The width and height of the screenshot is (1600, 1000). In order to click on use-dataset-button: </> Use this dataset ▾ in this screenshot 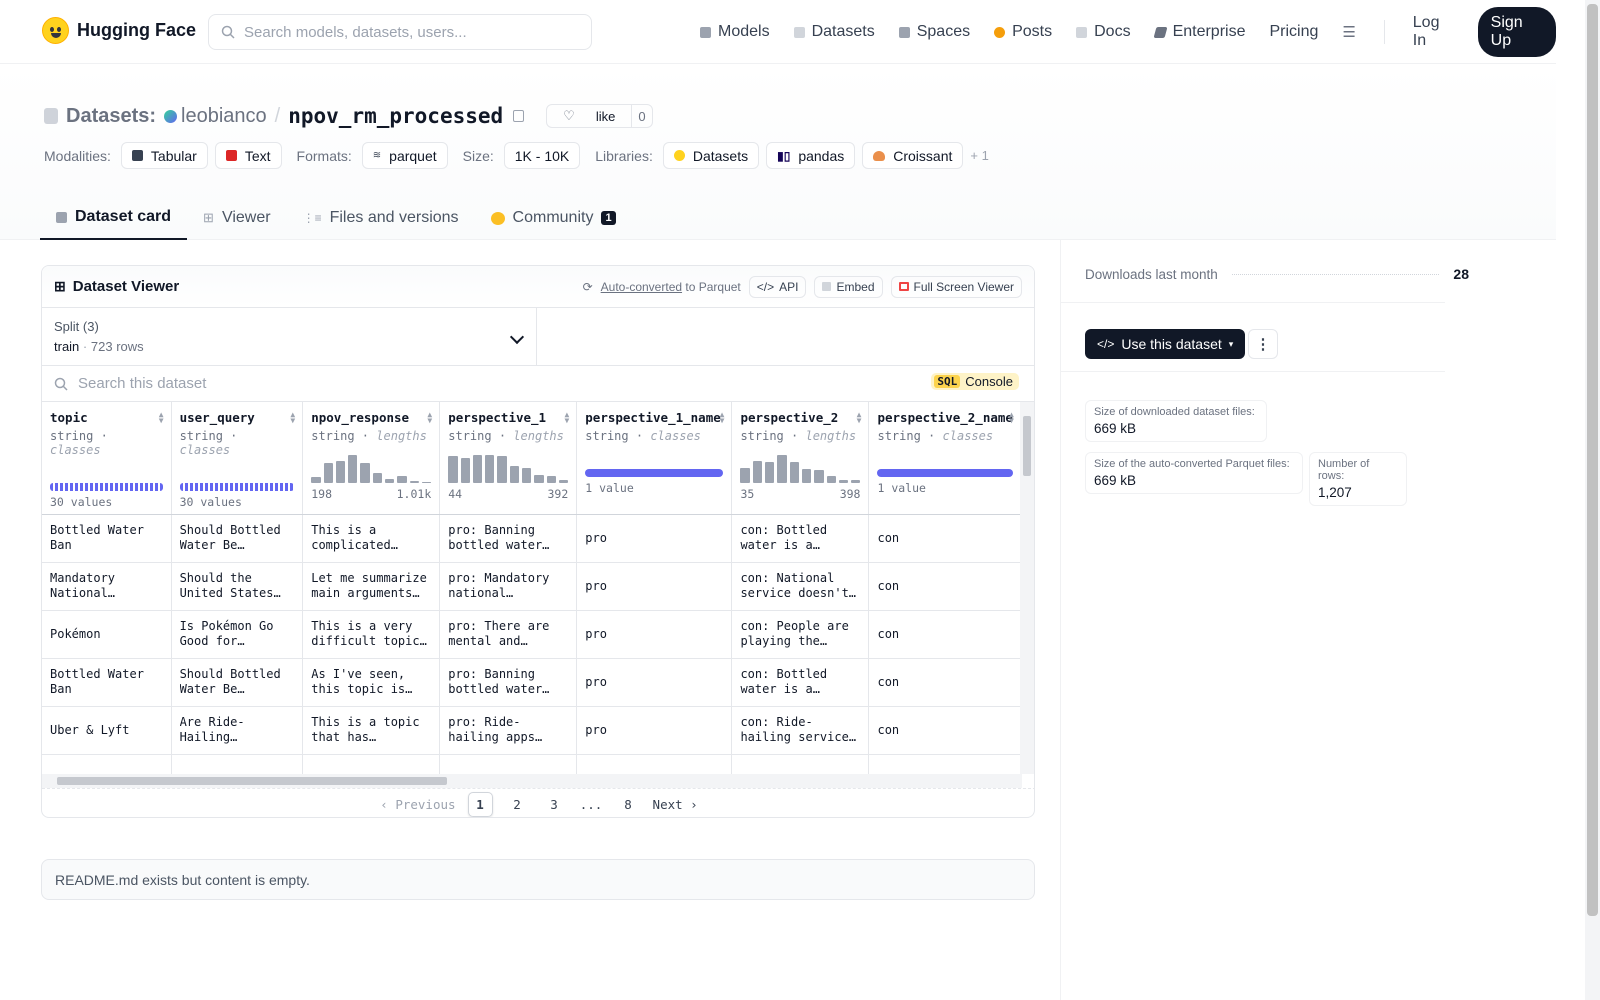, I will do `click(1165, 344)`.